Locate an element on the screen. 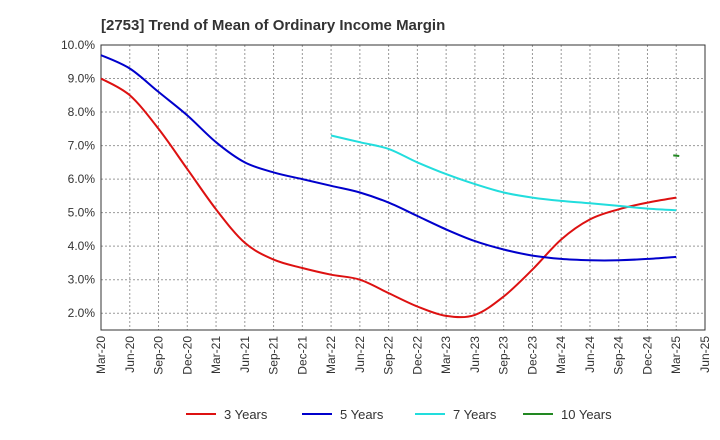 The height and width of the screenshot is (440, 720). x-tick-label: Mar-22 is located at coordinates (331, 355).